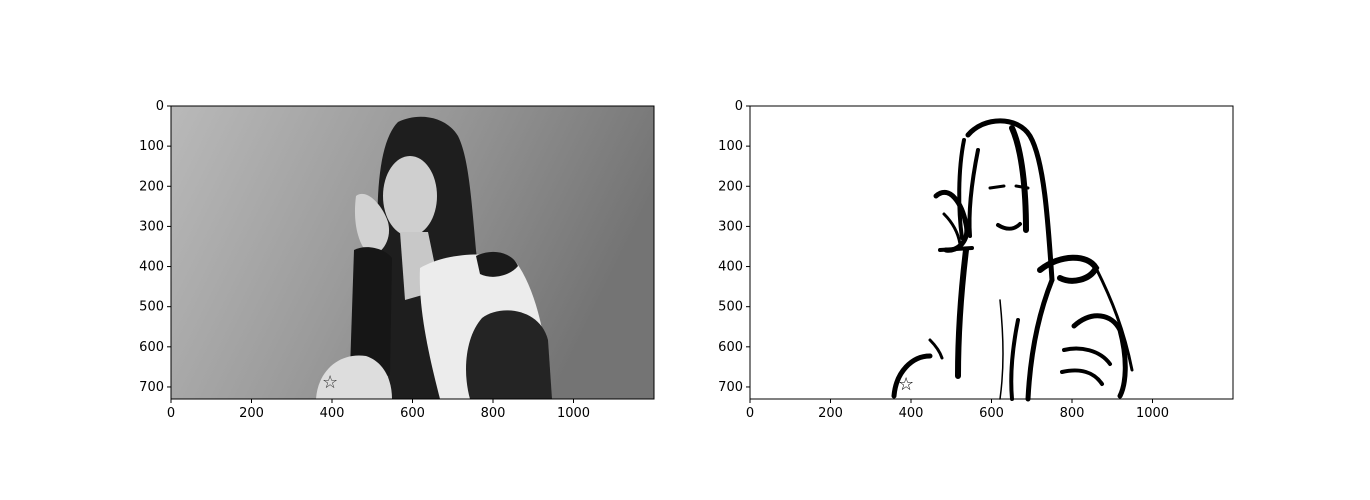 The image size is (1370, 500). Describe the element at coordinates (378, 410) in the screenshot. I see `photo-x-axis: 0 200 400 600 800 1000` at that location.